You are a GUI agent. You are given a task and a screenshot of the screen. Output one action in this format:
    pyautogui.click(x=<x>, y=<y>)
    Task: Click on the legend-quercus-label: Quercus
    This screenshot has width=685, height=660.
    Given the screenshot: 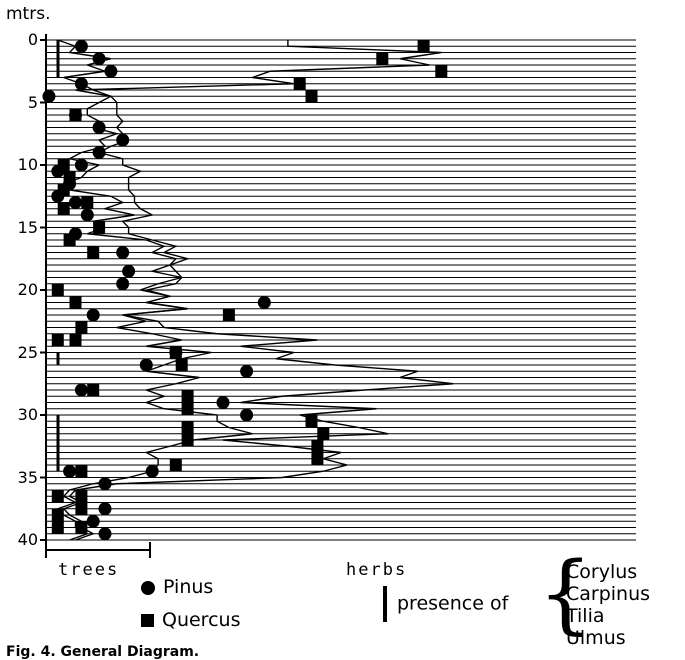 What is the action you would take?
    pyautogui.click(x=201, y=620)
    